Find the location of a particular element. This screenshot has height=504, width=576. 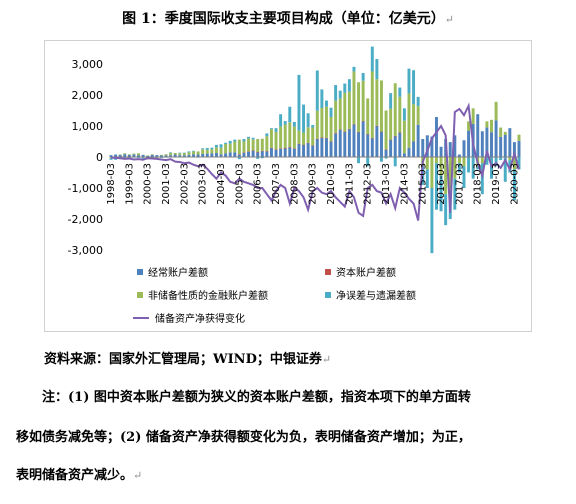

legend-capital-account-swatch is located at coordinates (328, 272).